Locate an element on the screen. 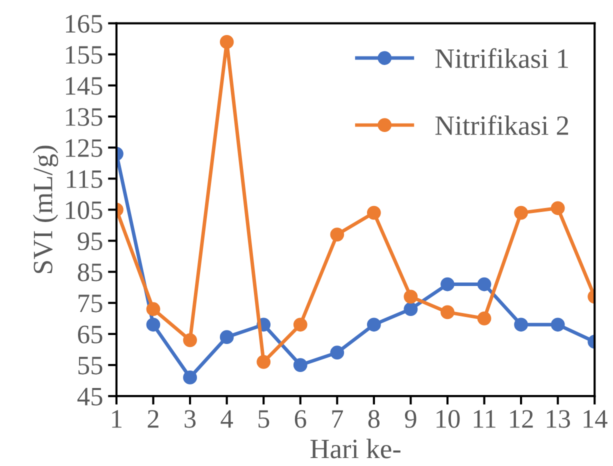  y-tick-label: 105 is located at coordinates (84, 210).